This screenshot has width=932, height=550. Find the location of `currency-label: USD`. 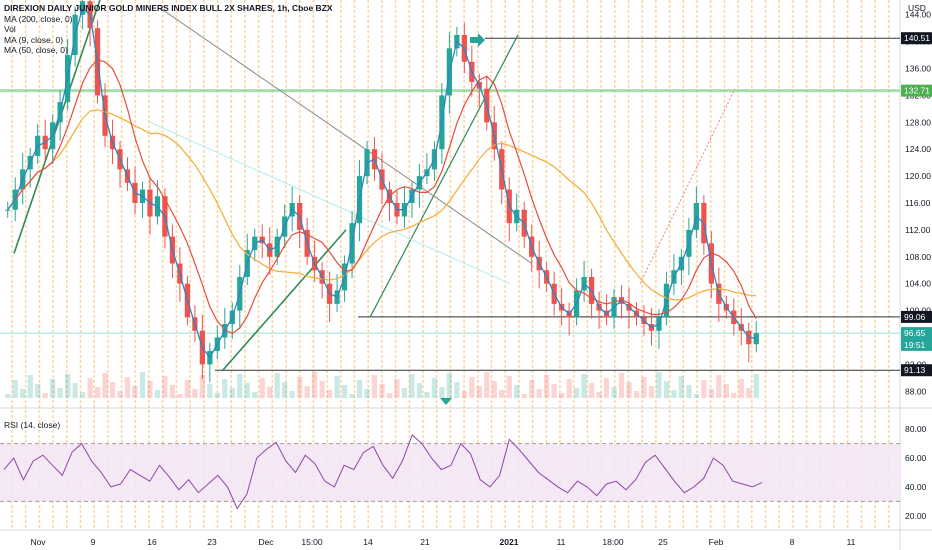

currency-label: USD is located at coordinates (917, 8).